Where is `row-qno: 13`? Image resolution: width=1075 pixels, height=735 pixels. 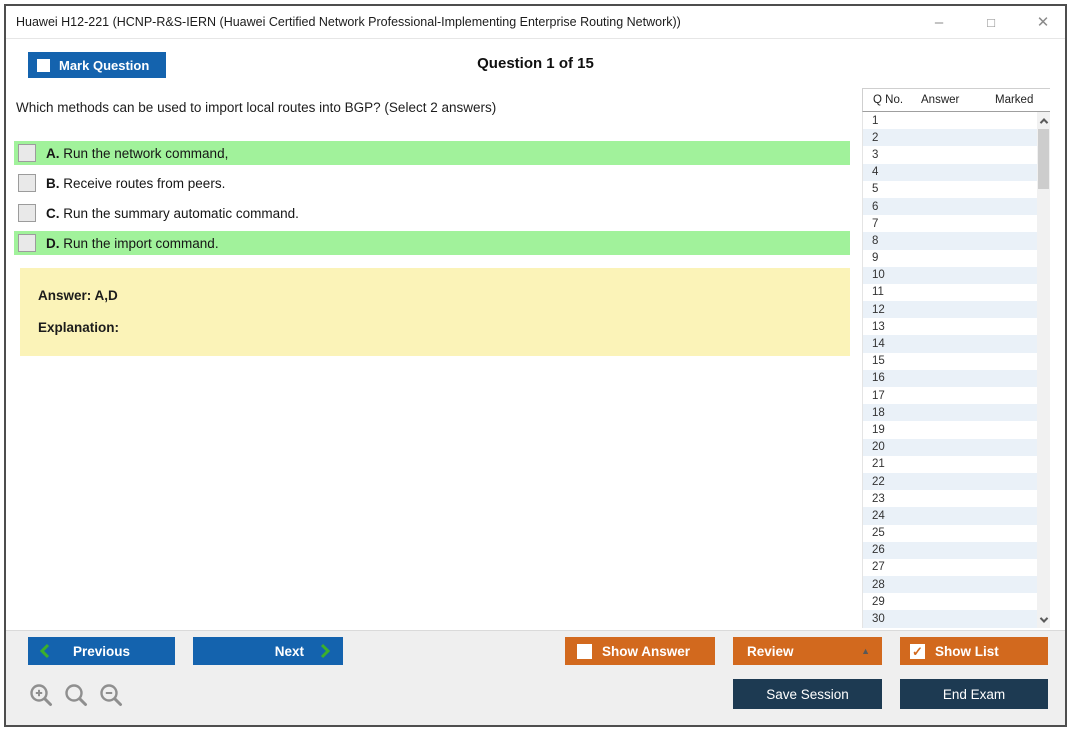 row-qno: 13 is located at coordinates (878, 326).